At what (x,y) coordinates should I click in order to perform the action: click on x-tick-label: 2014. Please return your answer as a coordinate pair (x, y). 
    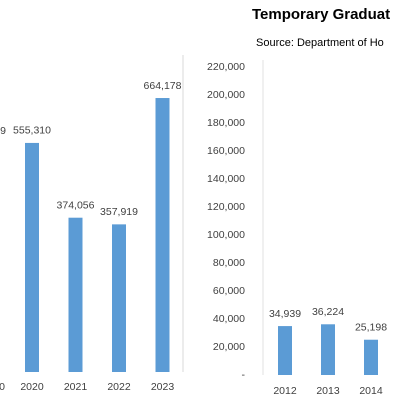
    Looking at the image, I should click on (371, 391).